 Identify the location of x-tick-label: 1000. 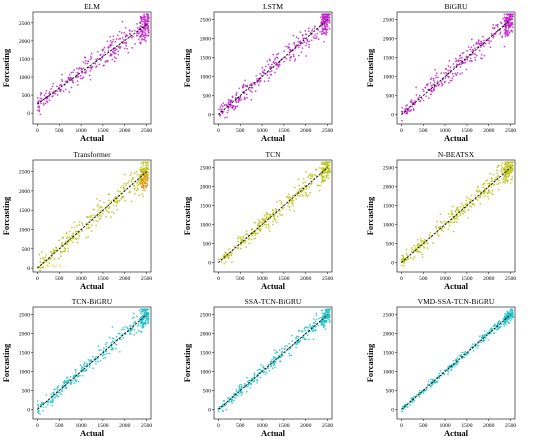
(80, 131).